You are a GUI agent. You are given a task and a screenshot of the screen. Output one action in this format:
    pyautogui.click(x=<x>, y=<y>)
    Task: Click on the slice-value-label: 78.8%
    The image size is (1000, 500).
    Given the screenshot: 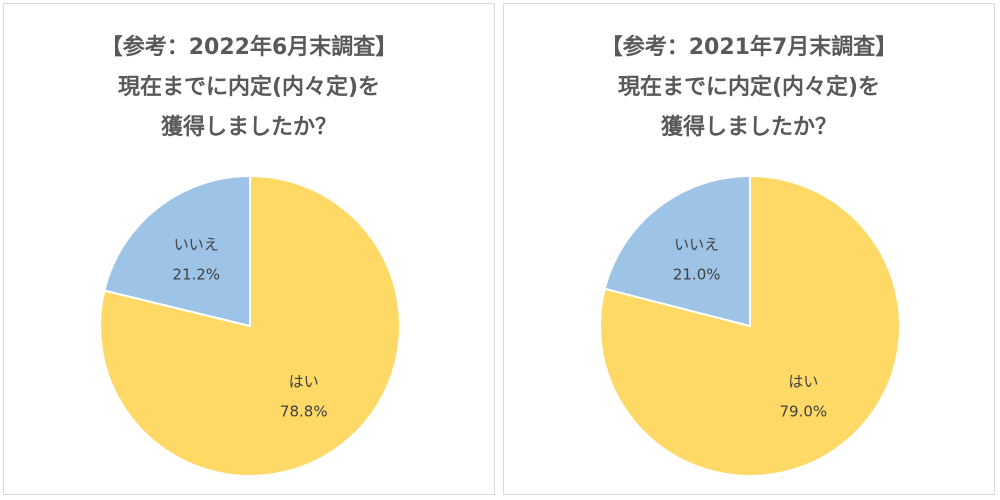 What is the action you would take?
    pyautogui.click(x=304, y=411)
    